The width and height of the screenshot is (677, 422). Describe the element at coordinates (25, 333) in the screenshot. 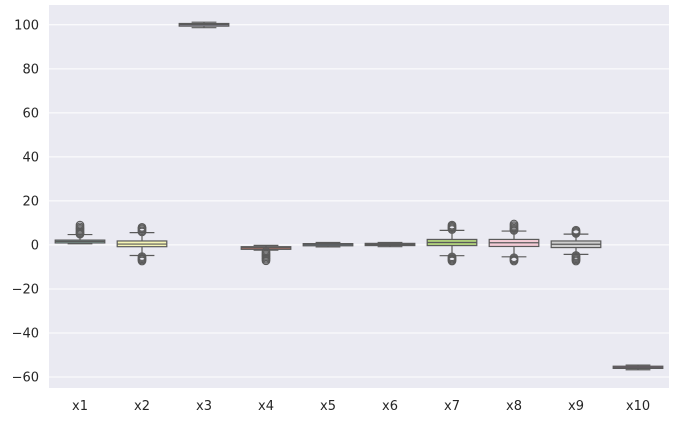

I see `y-tick-label: −40` at that location.